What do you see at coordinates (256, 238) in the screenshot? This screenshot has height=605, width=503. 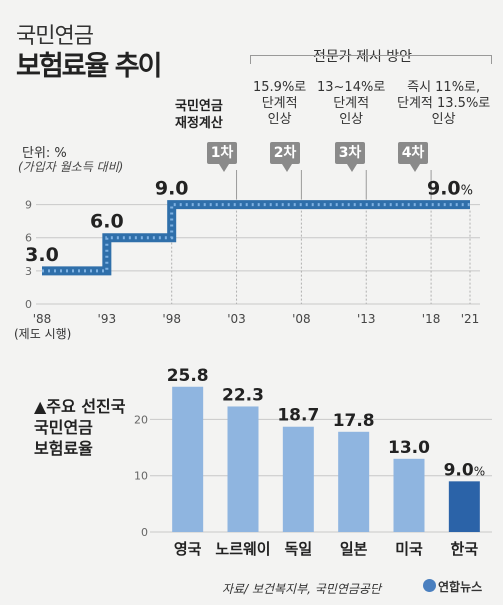 I see `series-line-dots` at bounding box center [256, 238].